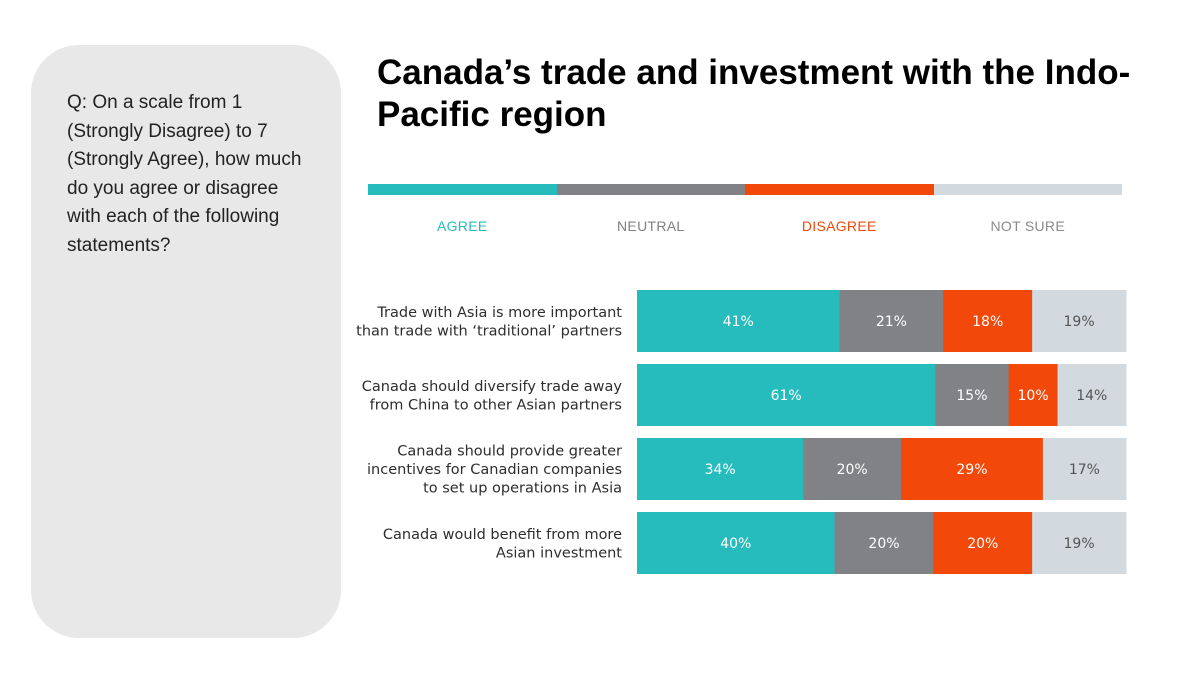  What do you see at coordinates (1027, 226) in the screenshot?
I see `legend-label-not-sure: NOT SURE` at bounding box center [1027, 226].